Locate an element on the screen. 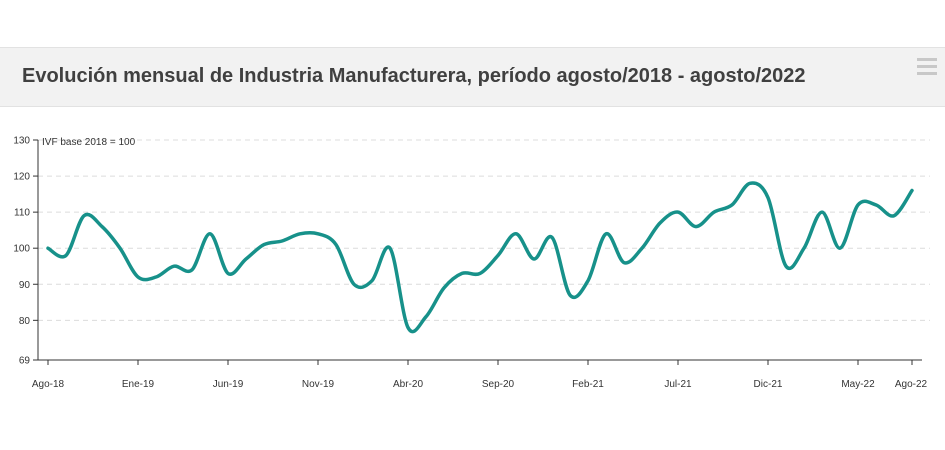  hamburger-menu-icon is located at coordinates (927, 67).